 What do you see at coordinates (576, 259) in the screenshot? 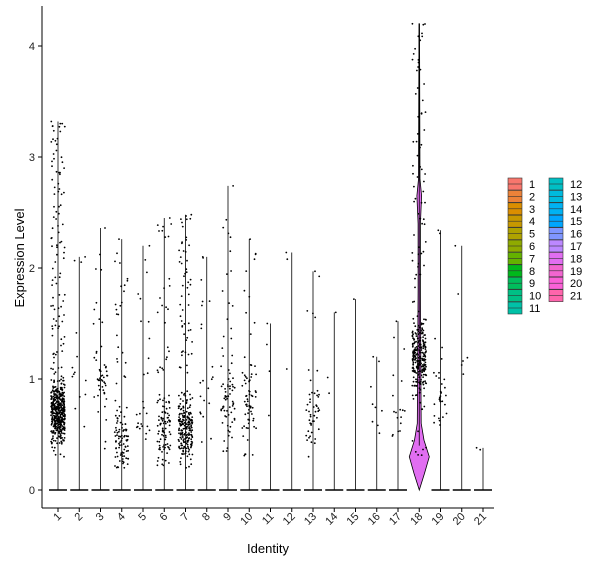
I see `legend-label: 18` at bounding box center [576, 259].